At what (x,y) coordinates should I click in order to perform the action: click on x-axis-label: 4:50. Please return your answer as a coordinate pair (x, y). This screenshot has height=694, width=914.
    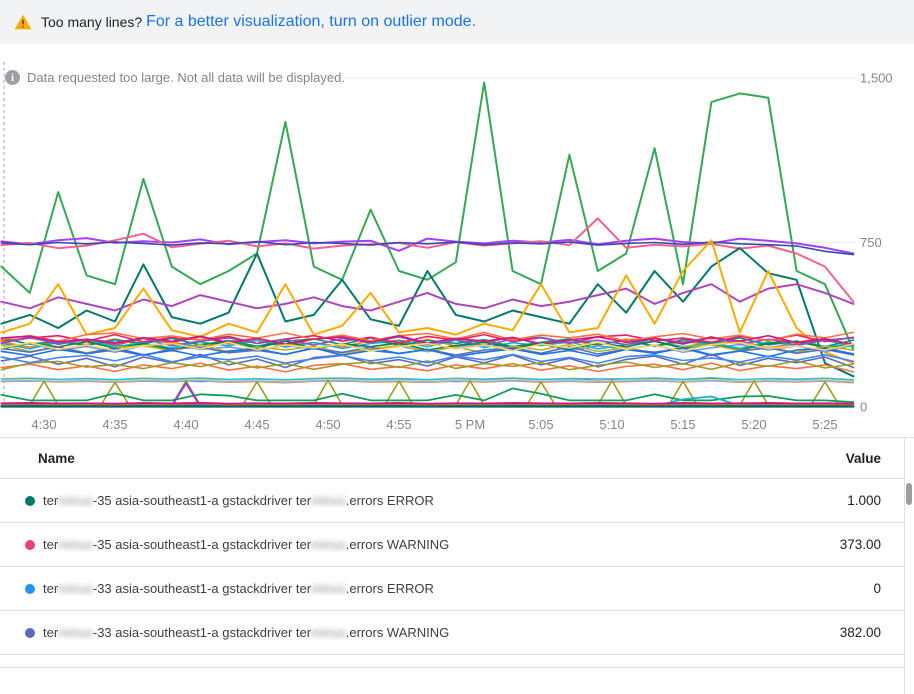
    Looking at the image, I should click on (327, 424).